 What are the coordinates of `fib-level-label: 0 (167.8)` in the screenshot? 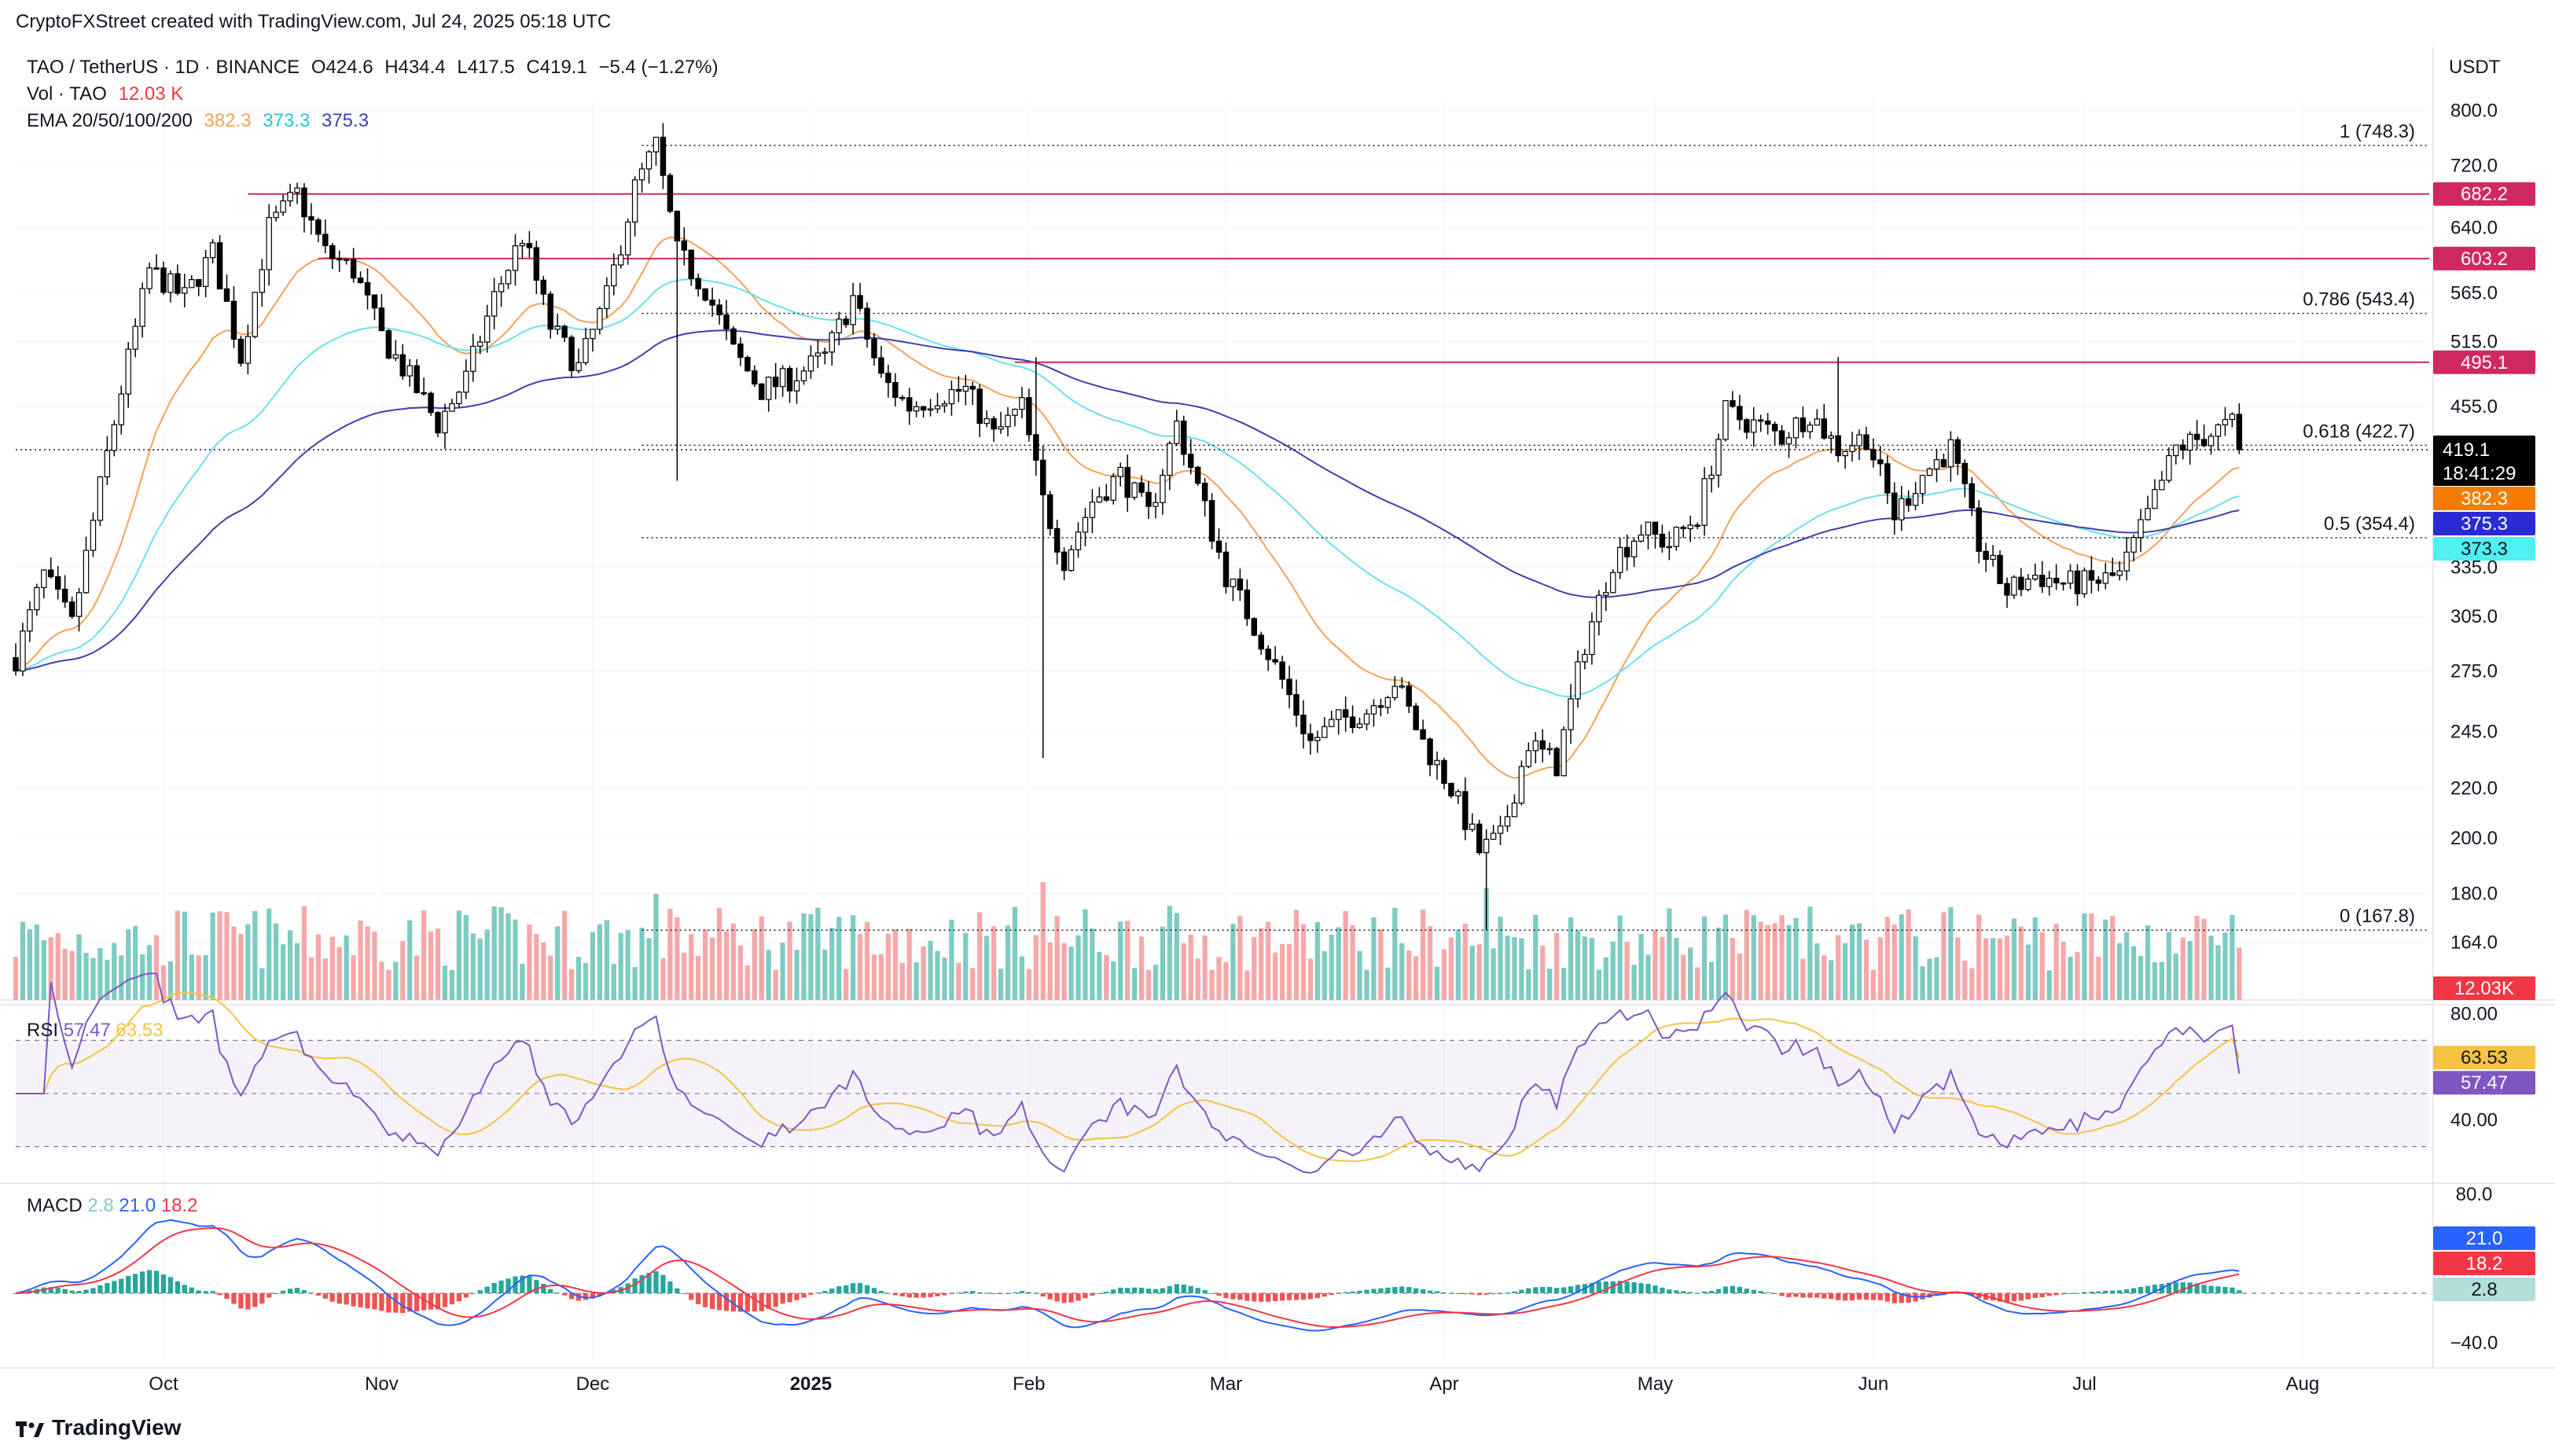 It's located at (2377, 916).